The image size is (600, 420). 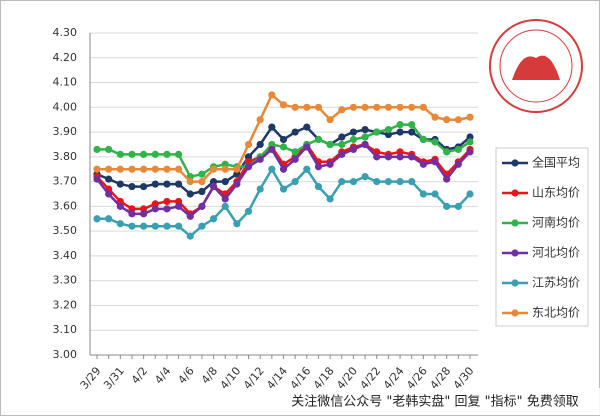 What do you see at coordinates (65, 354) in the screenshot?
I see `y-tick-label: 3.00` at bounding box center [65, 354].